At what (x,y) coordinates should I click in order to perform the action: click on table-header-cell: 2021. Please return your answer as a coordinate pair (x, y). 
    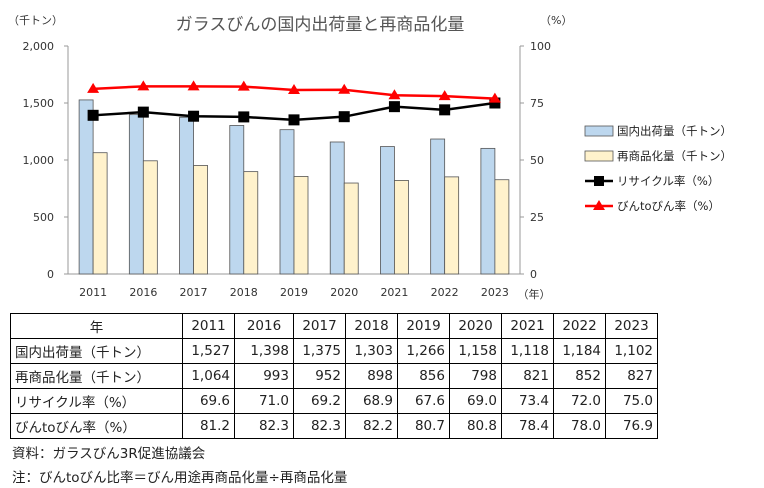
    Looking at the image, I should click on (527, 326).